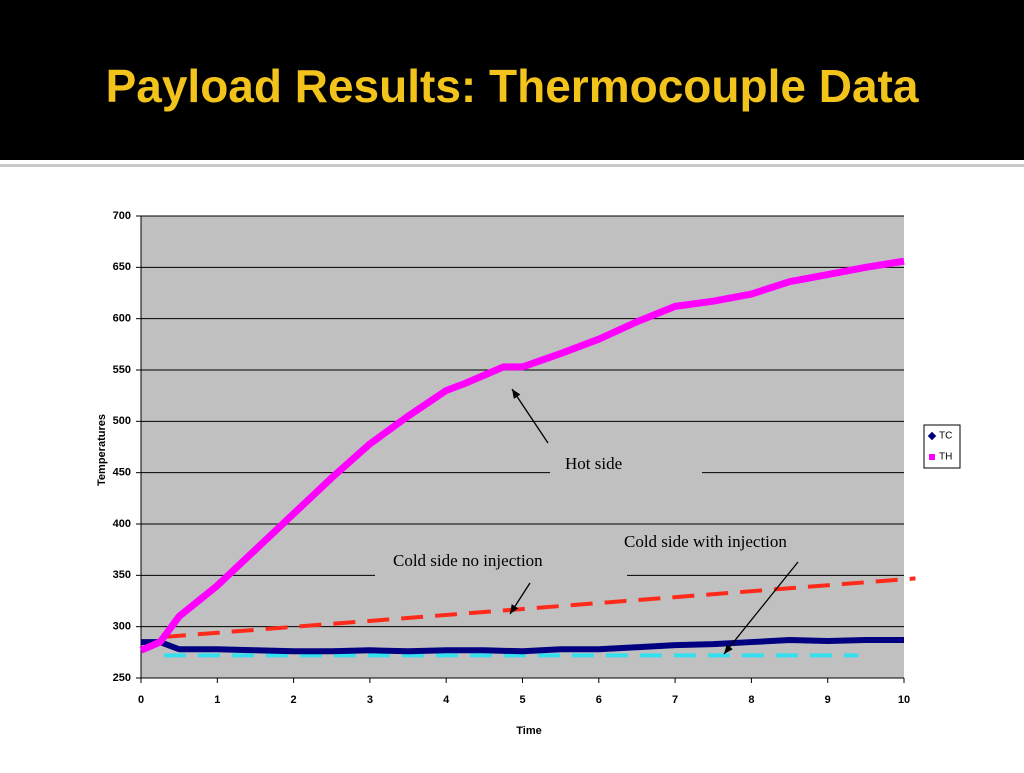 The height and width of the screenshot is (773, 1024). Describe the element at coordinates (122, 421) in the screenshot. I see `y-tick-label: 500` at that location.